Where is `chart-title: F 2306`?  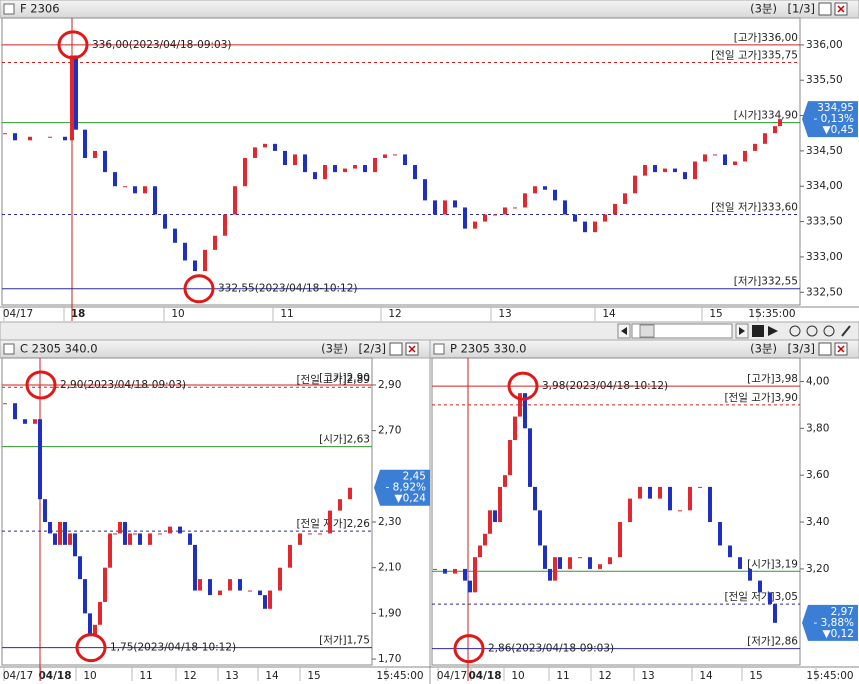 chart-title: F 2306 is located at coordinates (40, 9).